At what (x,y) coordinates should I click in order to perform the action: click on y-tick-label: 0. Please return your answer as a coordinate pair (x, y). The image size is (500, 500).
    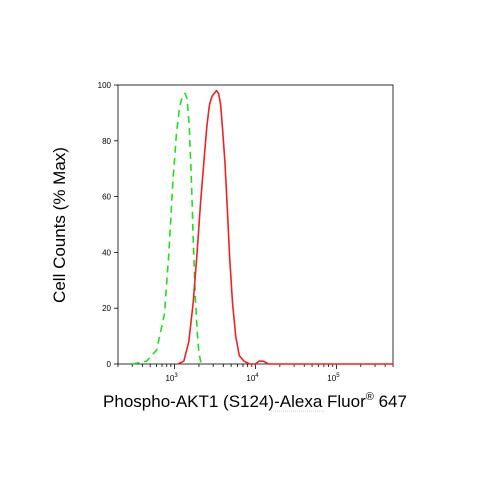
    Looking at the image, I should click on (109, 364).